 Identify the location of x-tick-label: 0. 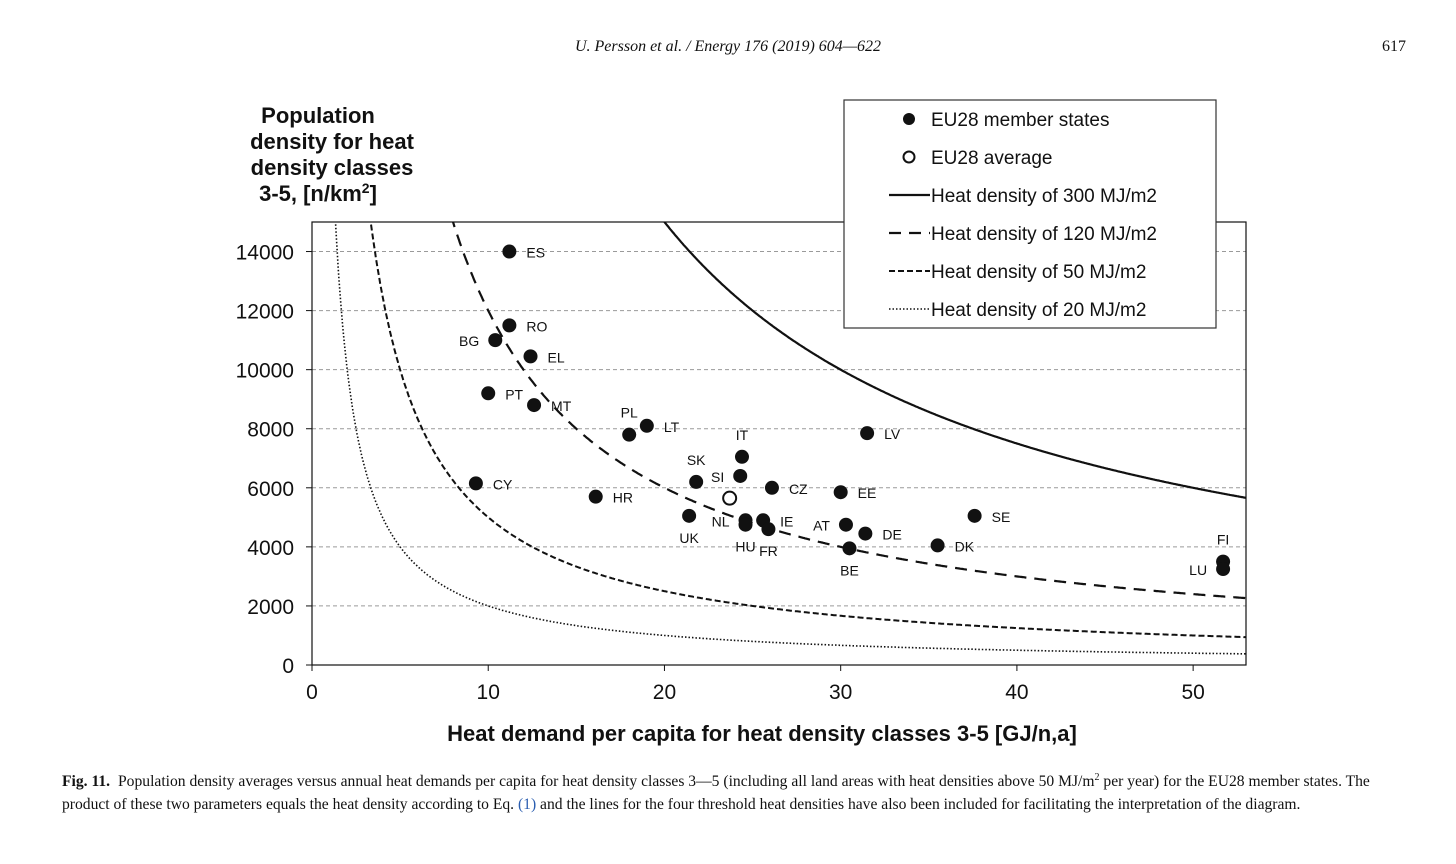
(312, 692).